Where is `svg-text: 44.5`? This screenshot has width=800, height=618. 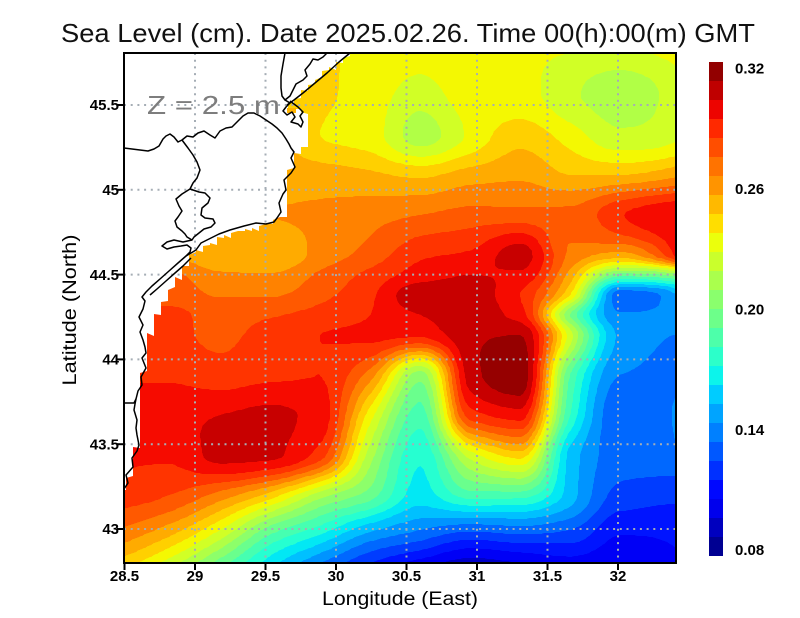 svg-text: 44.5 is located at coordinates (104, 275).